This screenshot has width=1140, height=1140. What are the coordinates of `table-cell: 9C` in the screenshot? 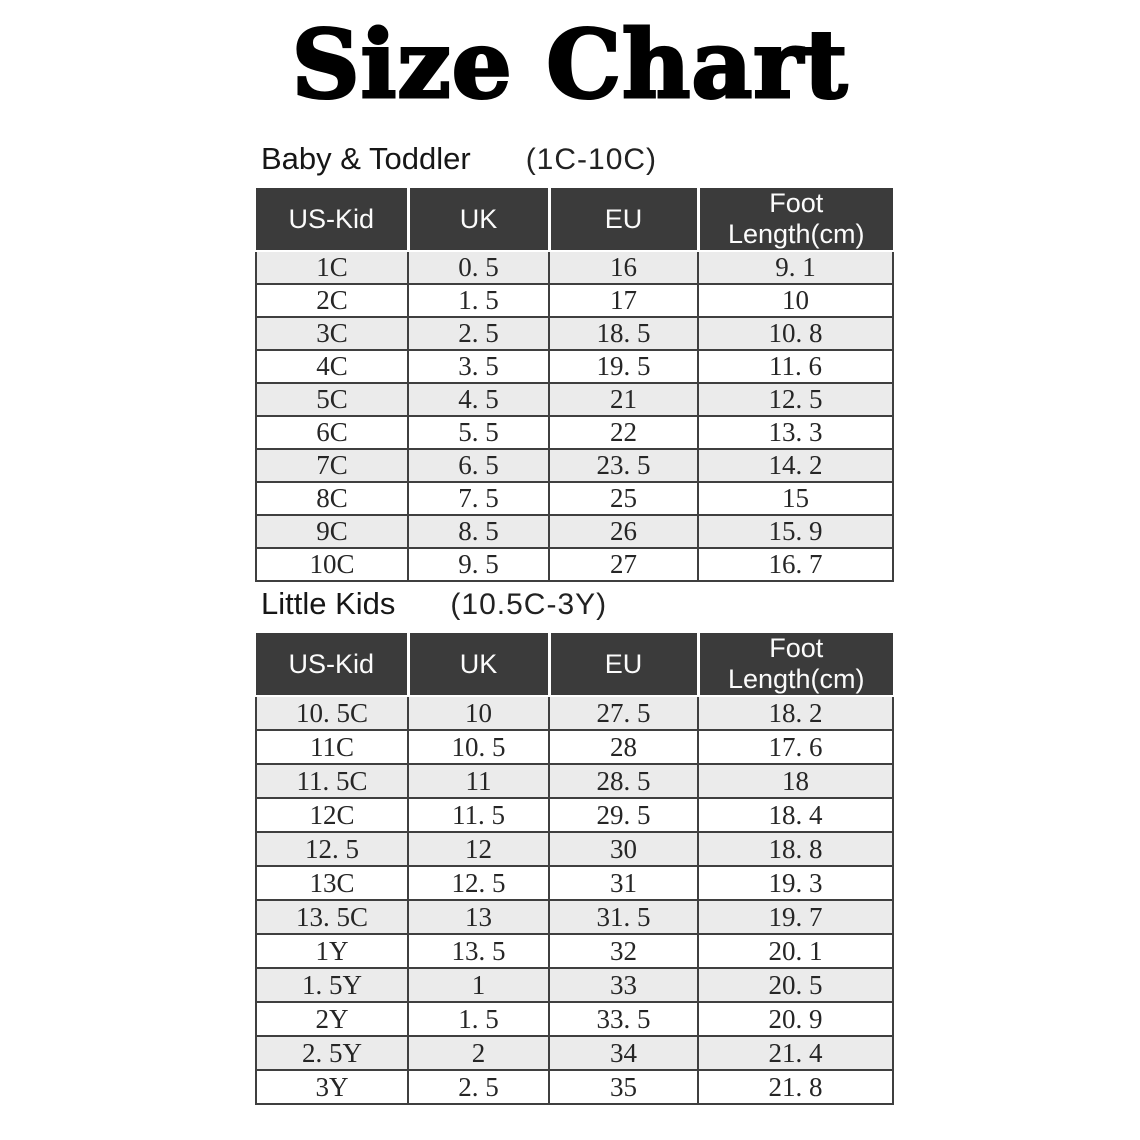 It's located at (332, 531).